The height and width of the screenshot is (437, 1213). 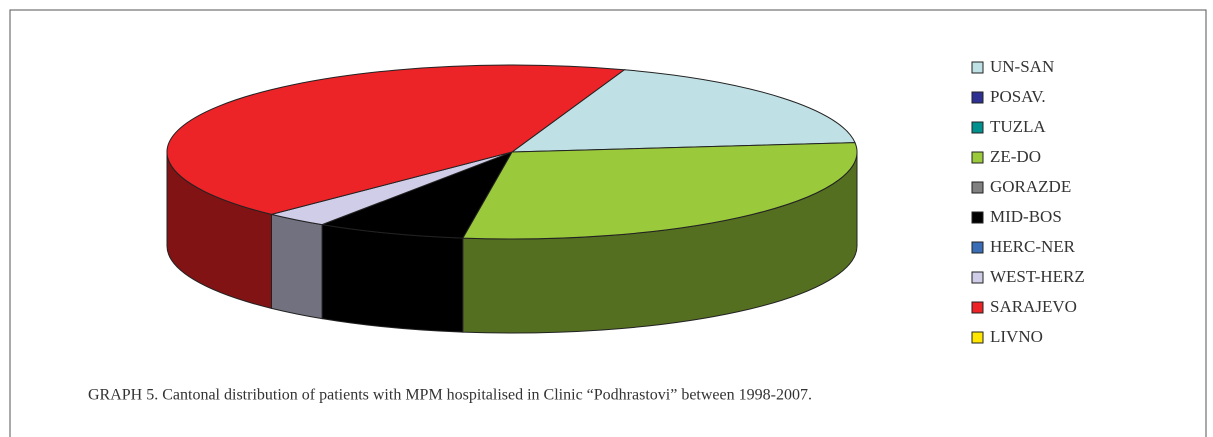 What do you see at coordinates (1022, 66) in the screenshot?
I see `legend-label: UN-SAN` at bounding box center [1022, 66].